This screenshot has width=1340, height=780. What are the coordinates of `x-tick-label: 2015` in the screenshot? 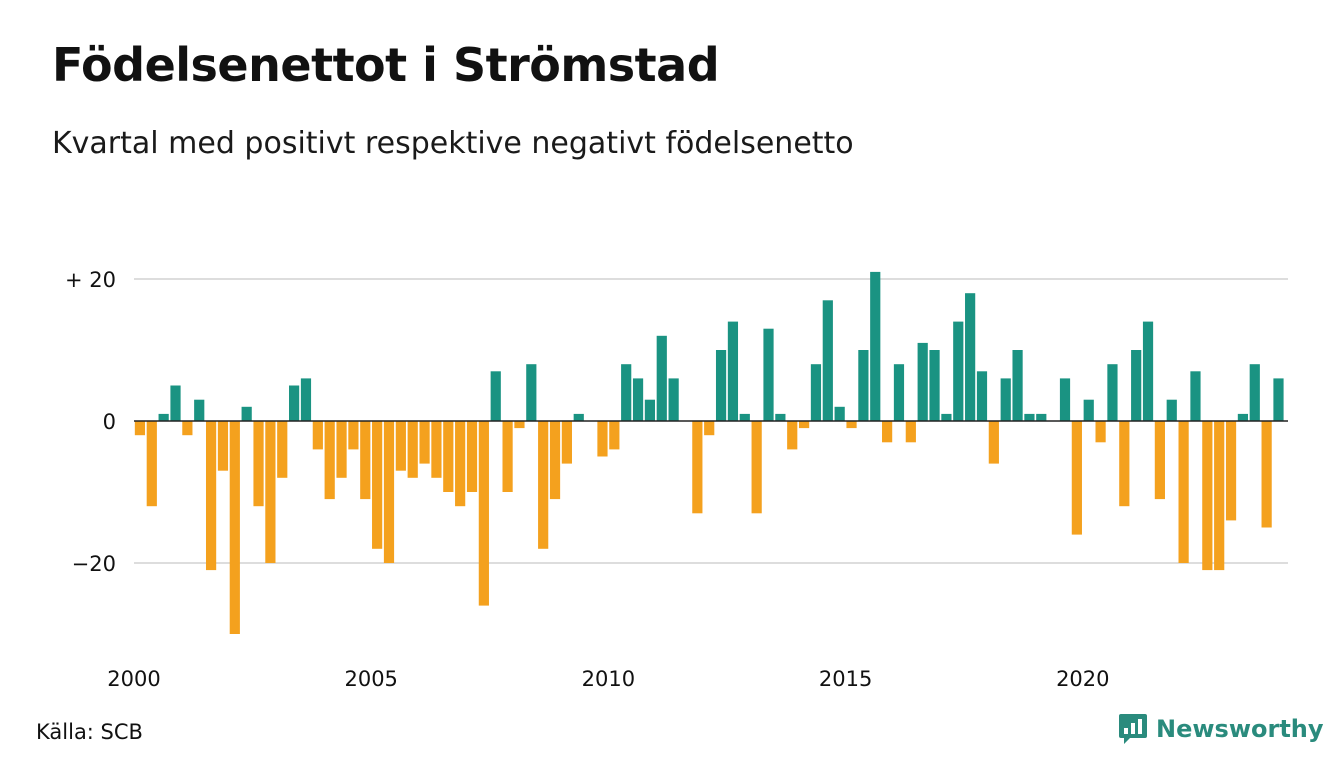 It's located at (845, 679).